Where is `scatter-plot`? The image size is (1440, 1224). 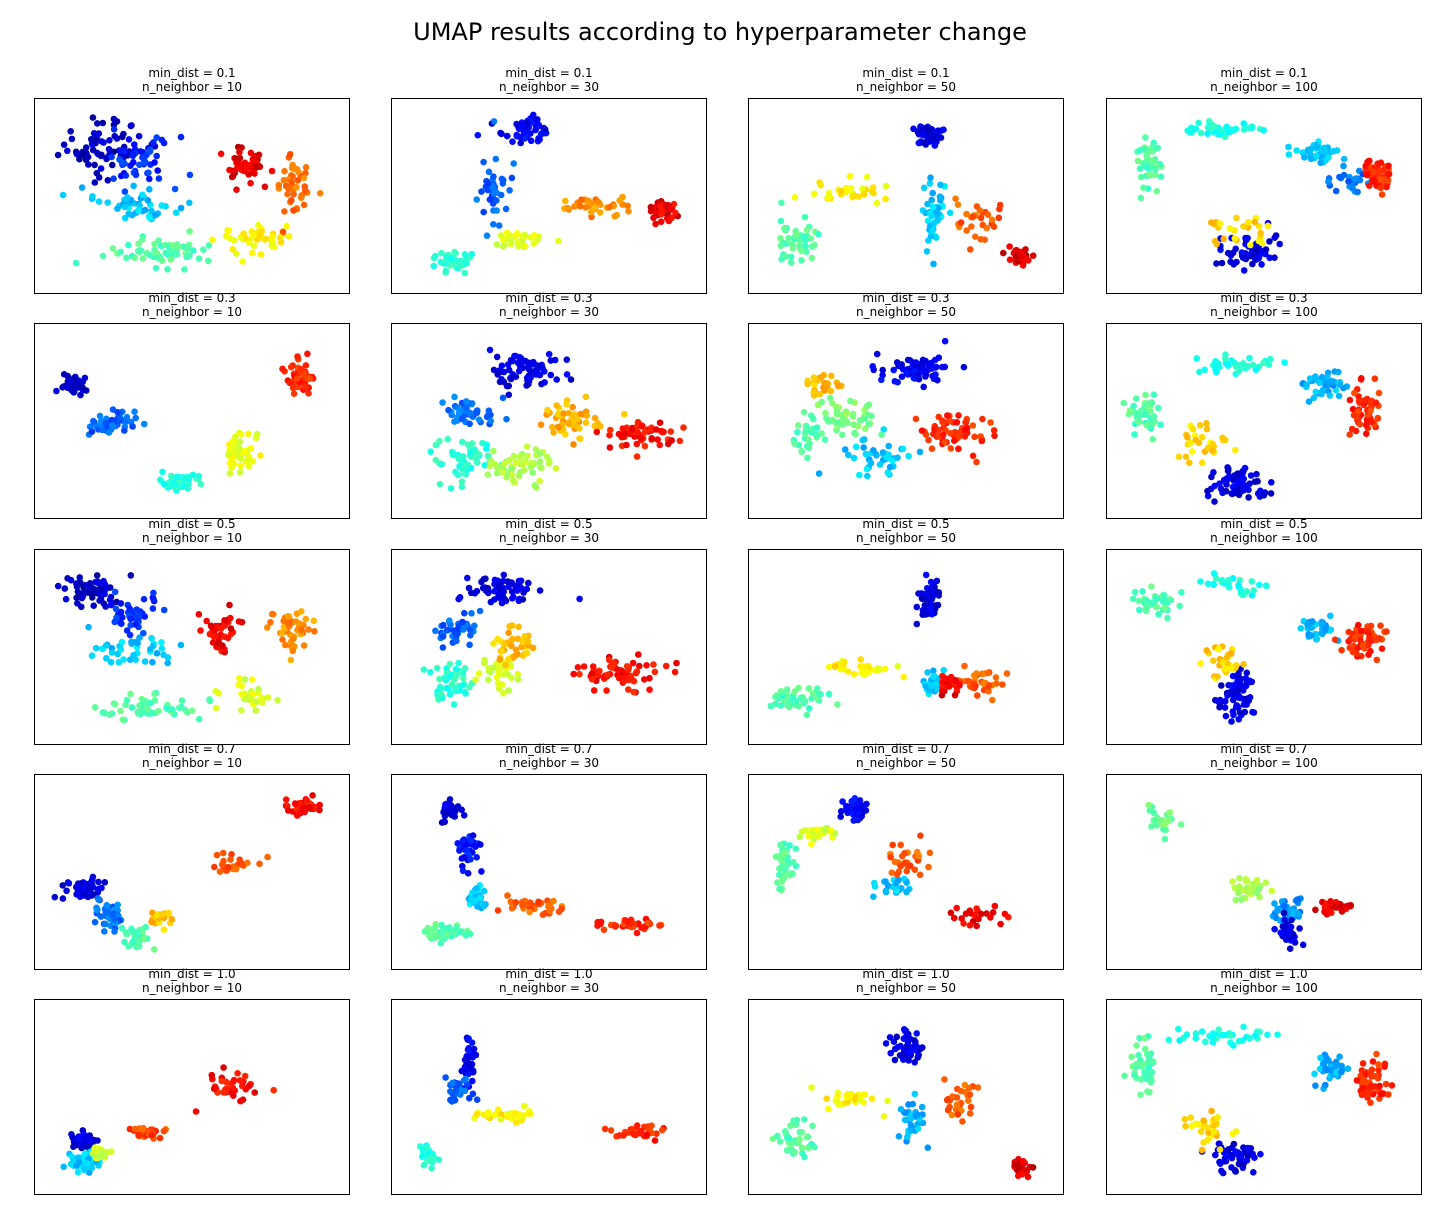 scatter-plot is located at coordinates (894, 408).